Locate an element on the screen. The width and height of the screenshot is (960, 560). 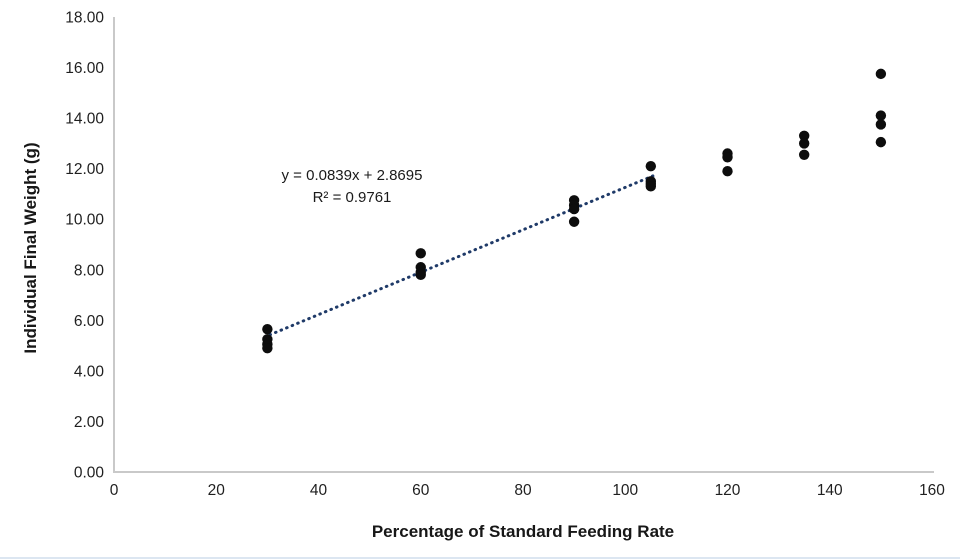
x-tick-label: 100 is located at coordinates (625, 490).